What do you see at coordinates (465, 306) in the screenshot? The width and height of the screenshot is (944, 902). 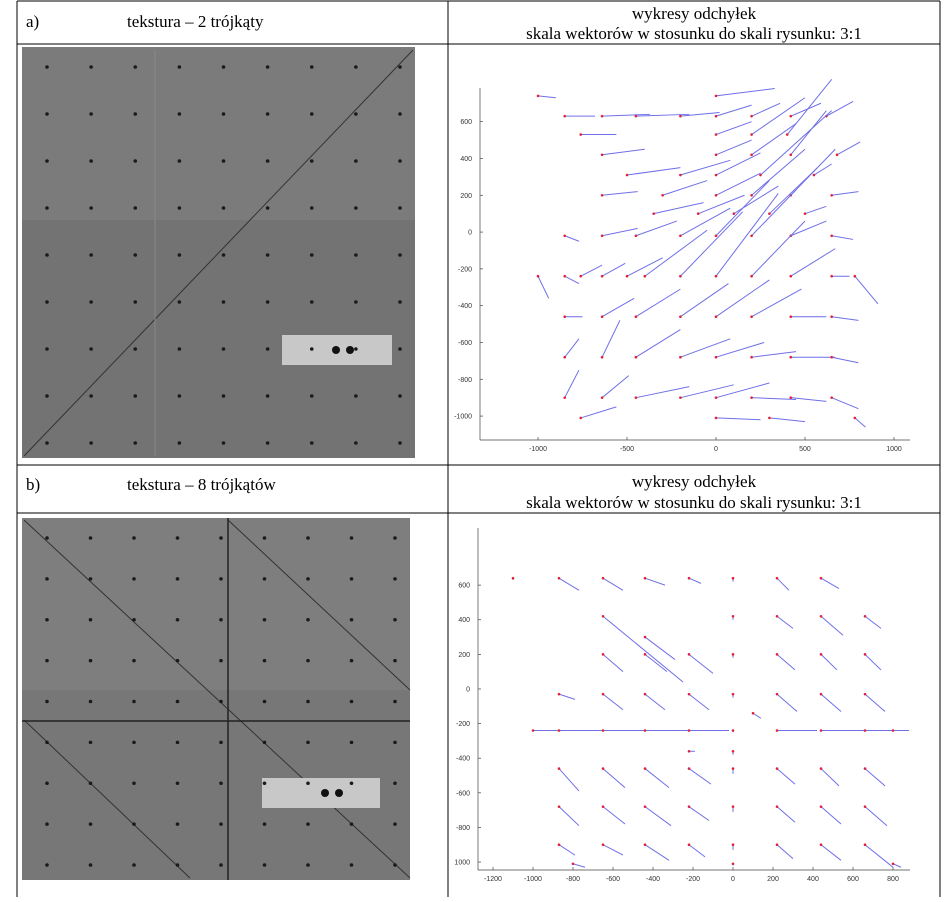 I see `y-tick-label: -400` at bounding box center [465, 306].